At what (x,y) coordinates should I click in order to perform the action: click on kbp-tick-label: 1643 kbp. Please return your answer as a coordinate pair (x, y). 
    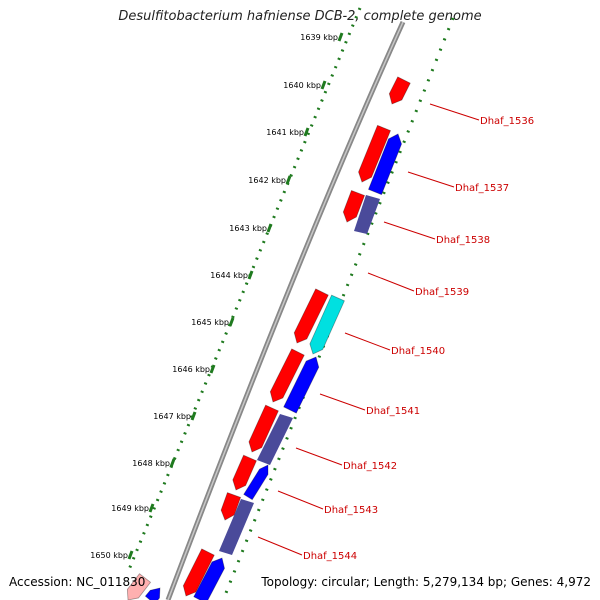
    Looking at the image, I should click on (248, 228).